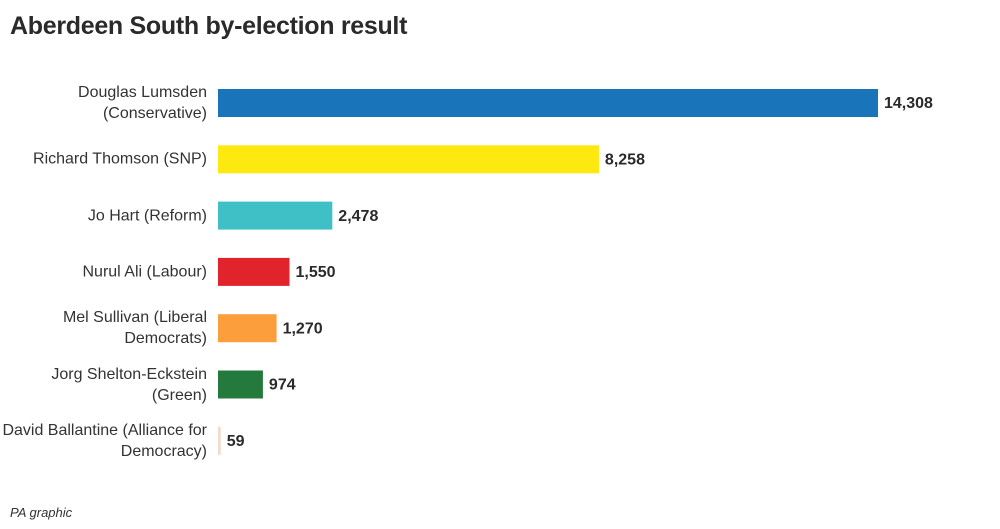  I want to click on category-label: Richard Thomson (SNP), so click(120, 159).